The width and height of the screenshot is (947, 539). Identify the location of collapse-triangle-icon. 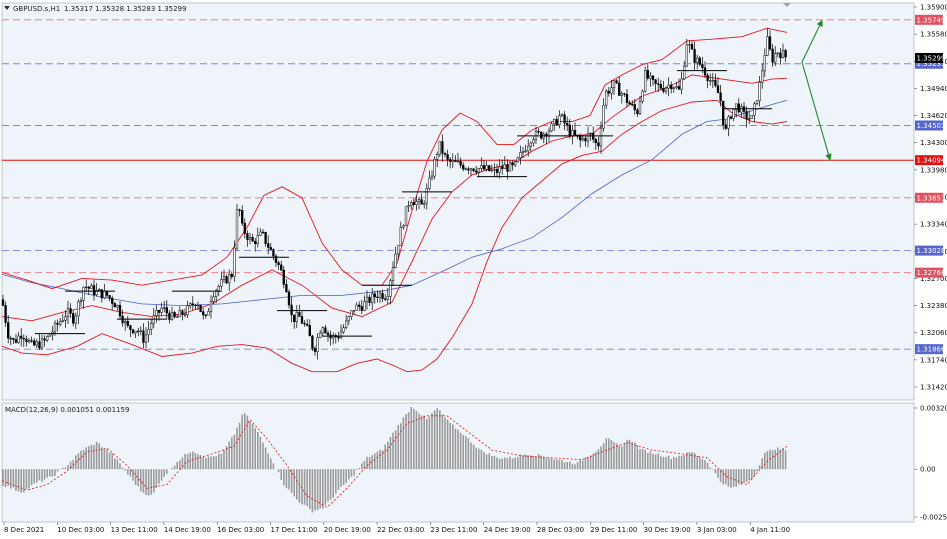
(7, 8).